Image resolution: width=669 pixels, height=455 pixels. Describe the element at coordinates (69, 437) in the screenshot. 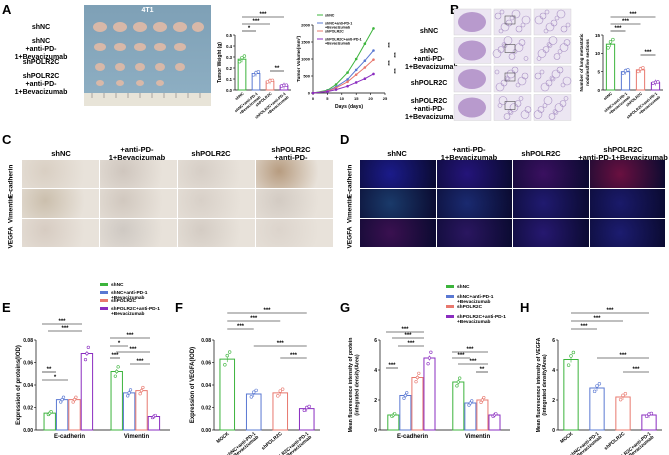

I see `text-line: E-cadherin` at that location.